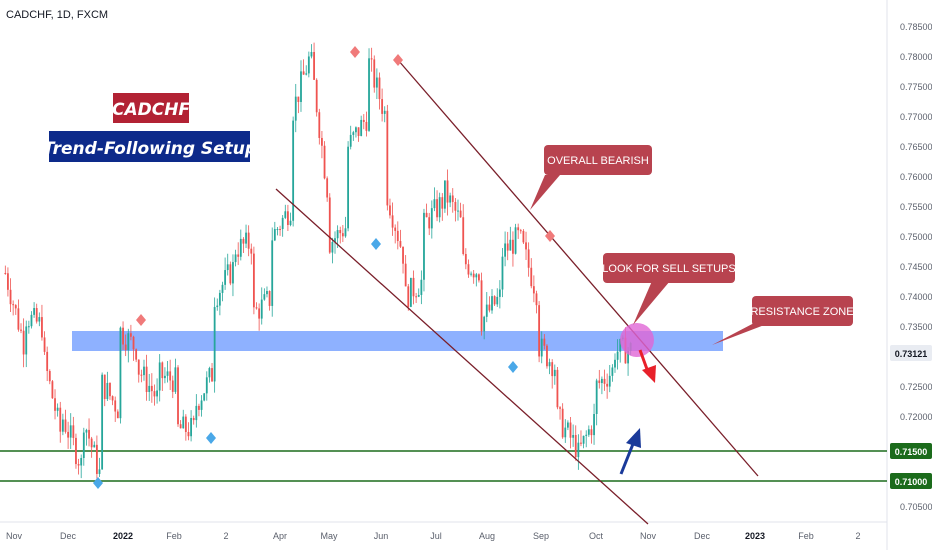 The height and width of the screenshot is (550, 932). I want to click on price-tick-label: 0.75000, so click(916, 237).